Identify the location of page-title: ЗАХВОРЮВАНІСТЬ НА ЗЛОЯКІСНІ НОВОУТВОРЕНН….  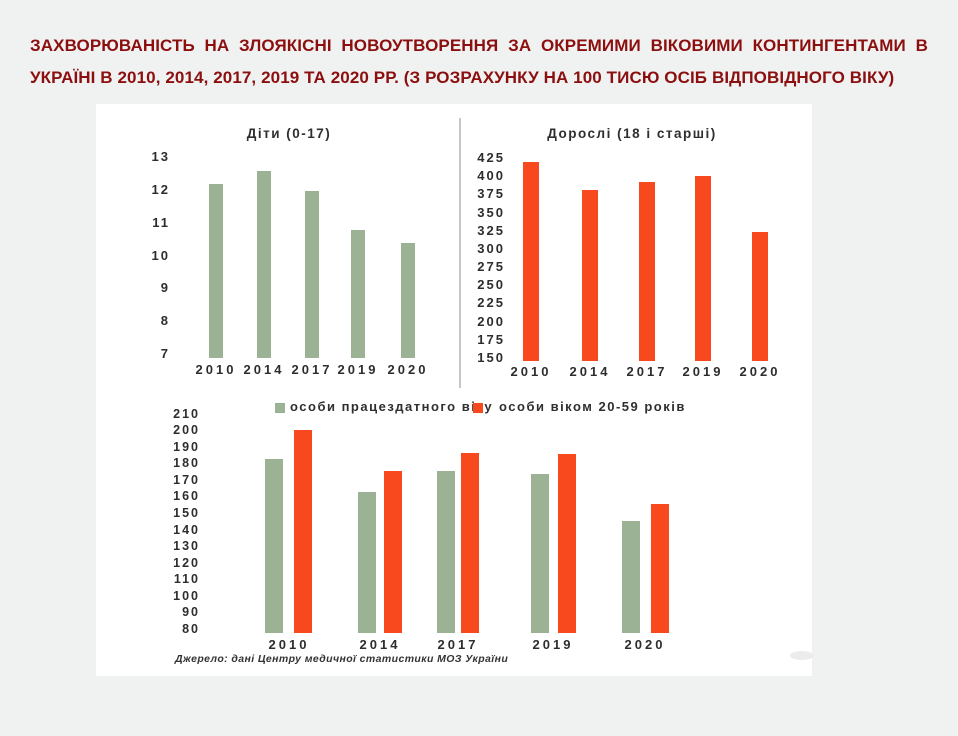
(479, 62).